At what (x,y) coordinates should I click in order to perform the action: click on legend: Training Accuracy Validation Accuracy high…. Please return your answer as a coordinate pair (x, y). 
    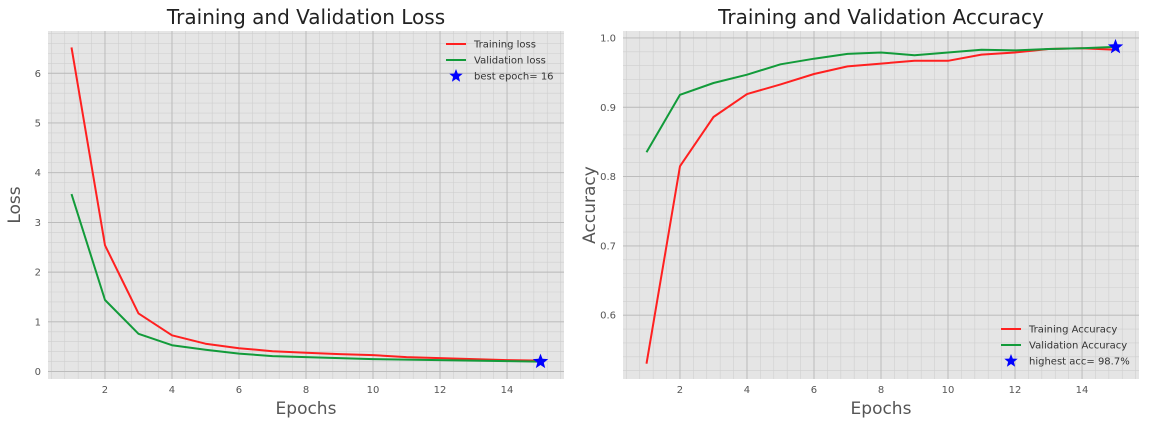
    Looking at the image, I should click on (1065, 346).